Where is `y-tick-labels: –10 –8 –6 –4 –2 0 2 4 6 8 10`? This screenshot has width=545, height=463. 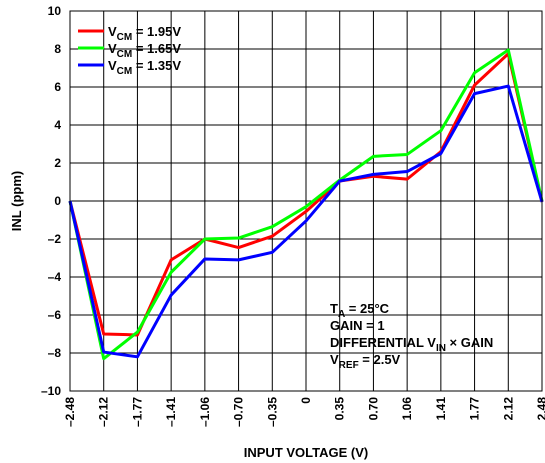
y-tick-labels: –10 –8 –6 –4 –2 0 2 4 6 8 10 is located at coordinates (51, 201).